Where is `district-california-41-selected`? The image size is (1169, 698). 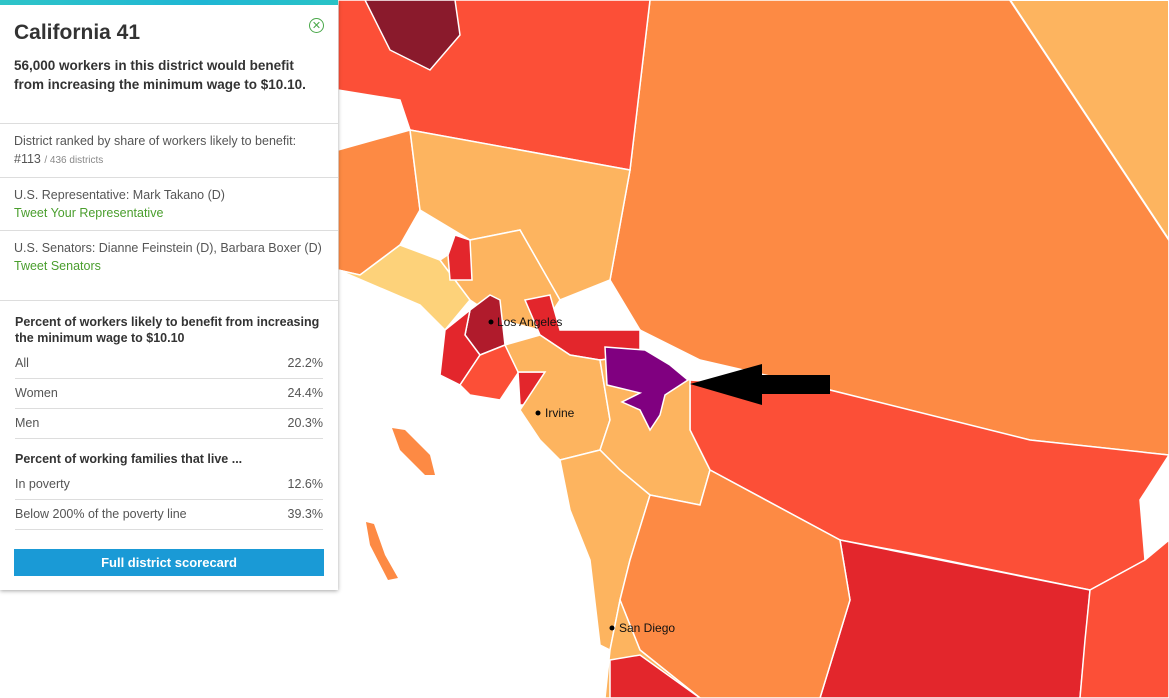 district-california-41-selected is located at coordinates (647, 389).